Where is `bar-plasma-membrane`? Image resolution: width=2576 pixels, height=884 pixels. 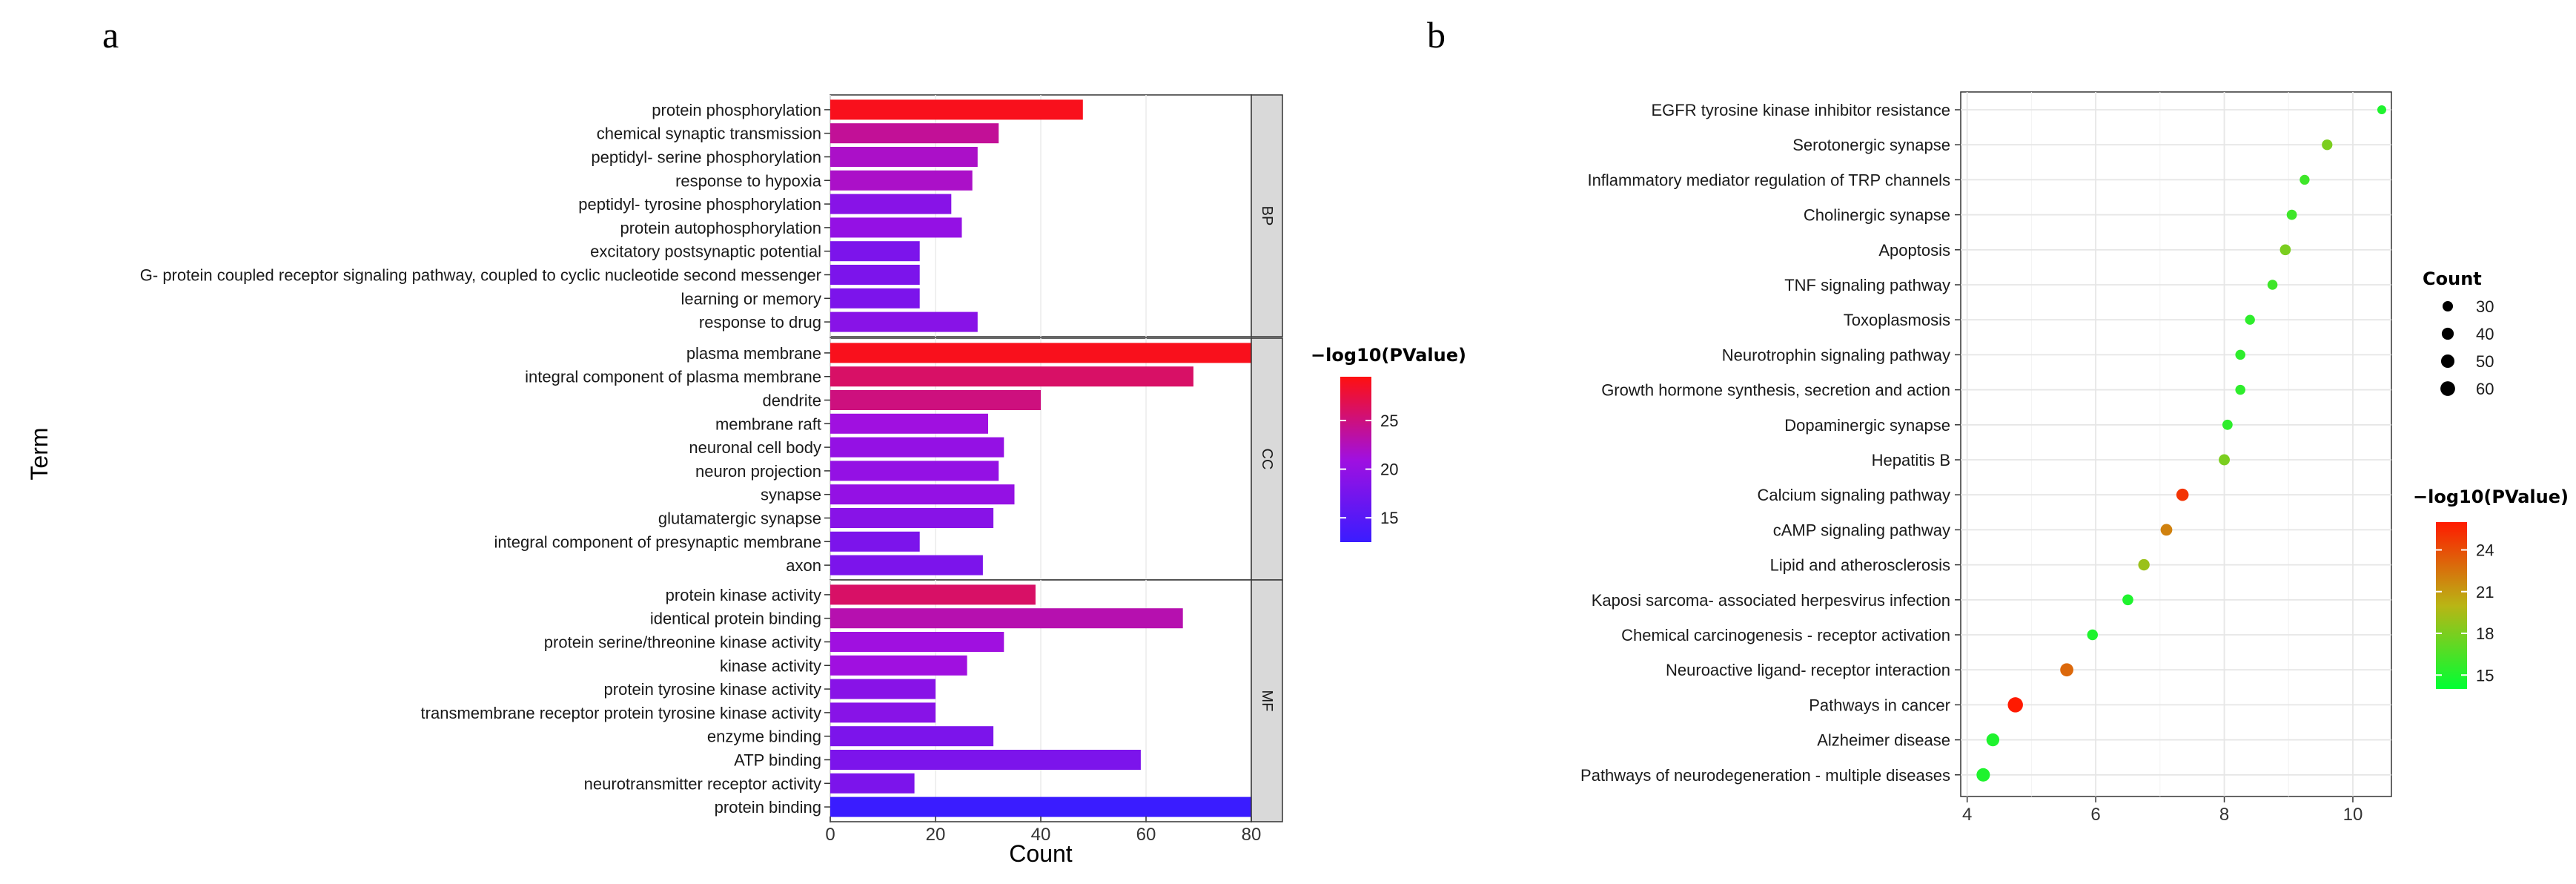
bar-plasma-membrane is located at coordinates (1040, 353).